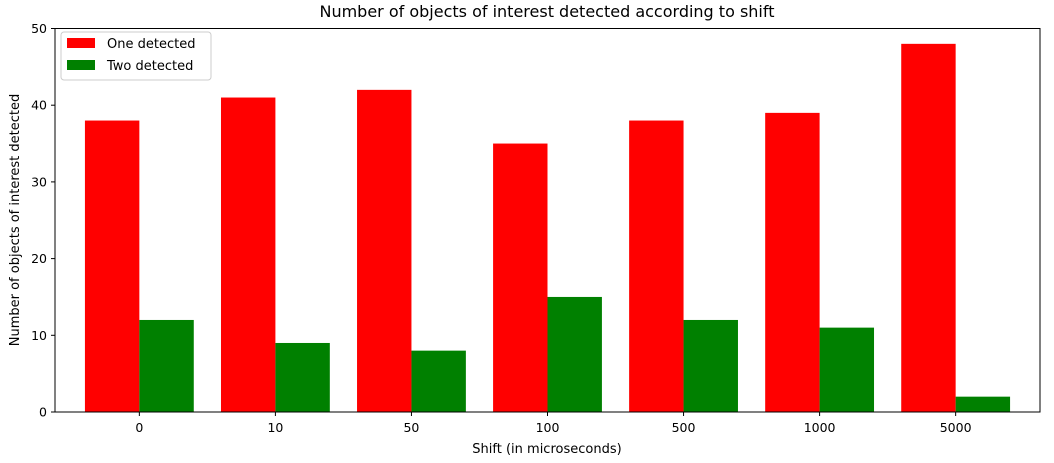 Image resolution: width=1054 pixels, height=463 pixels. Describe the element at coordinates (411, 427) in the screenshot. I see `x-tick-label: 50` at that location.